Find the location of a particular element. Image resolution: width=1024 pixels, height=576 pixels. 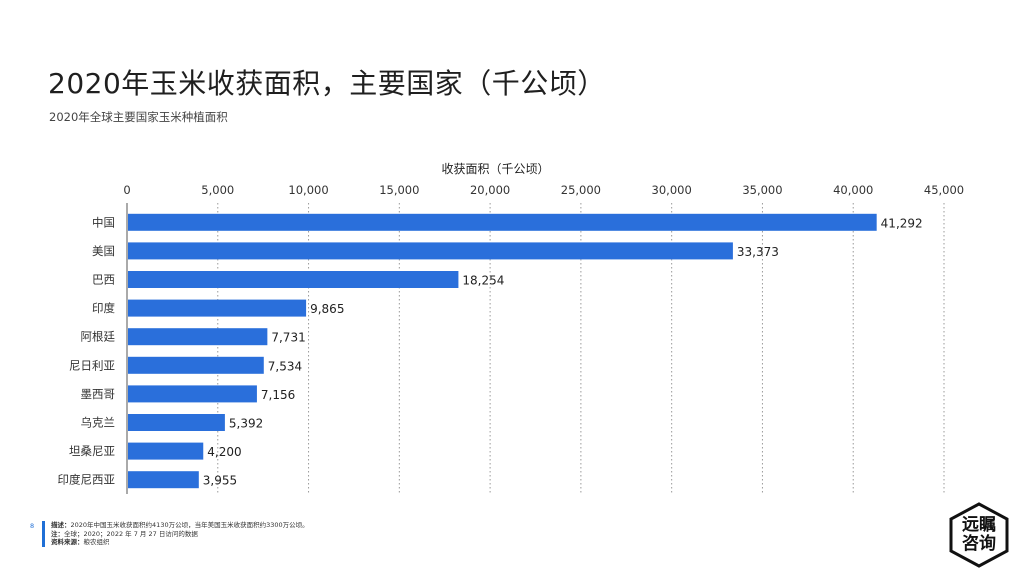

data-label: 9,865 is located at coordinates (327, 309).